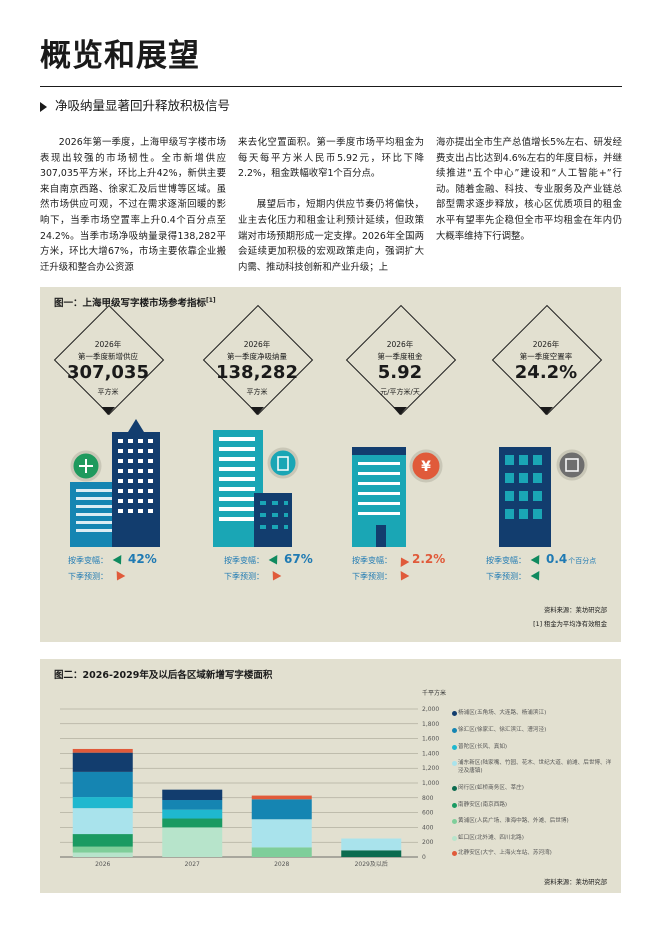  I want to click on chart-title: 图二：2026-2029年及以后各区域新增写字楼面积, so click(163, 675).